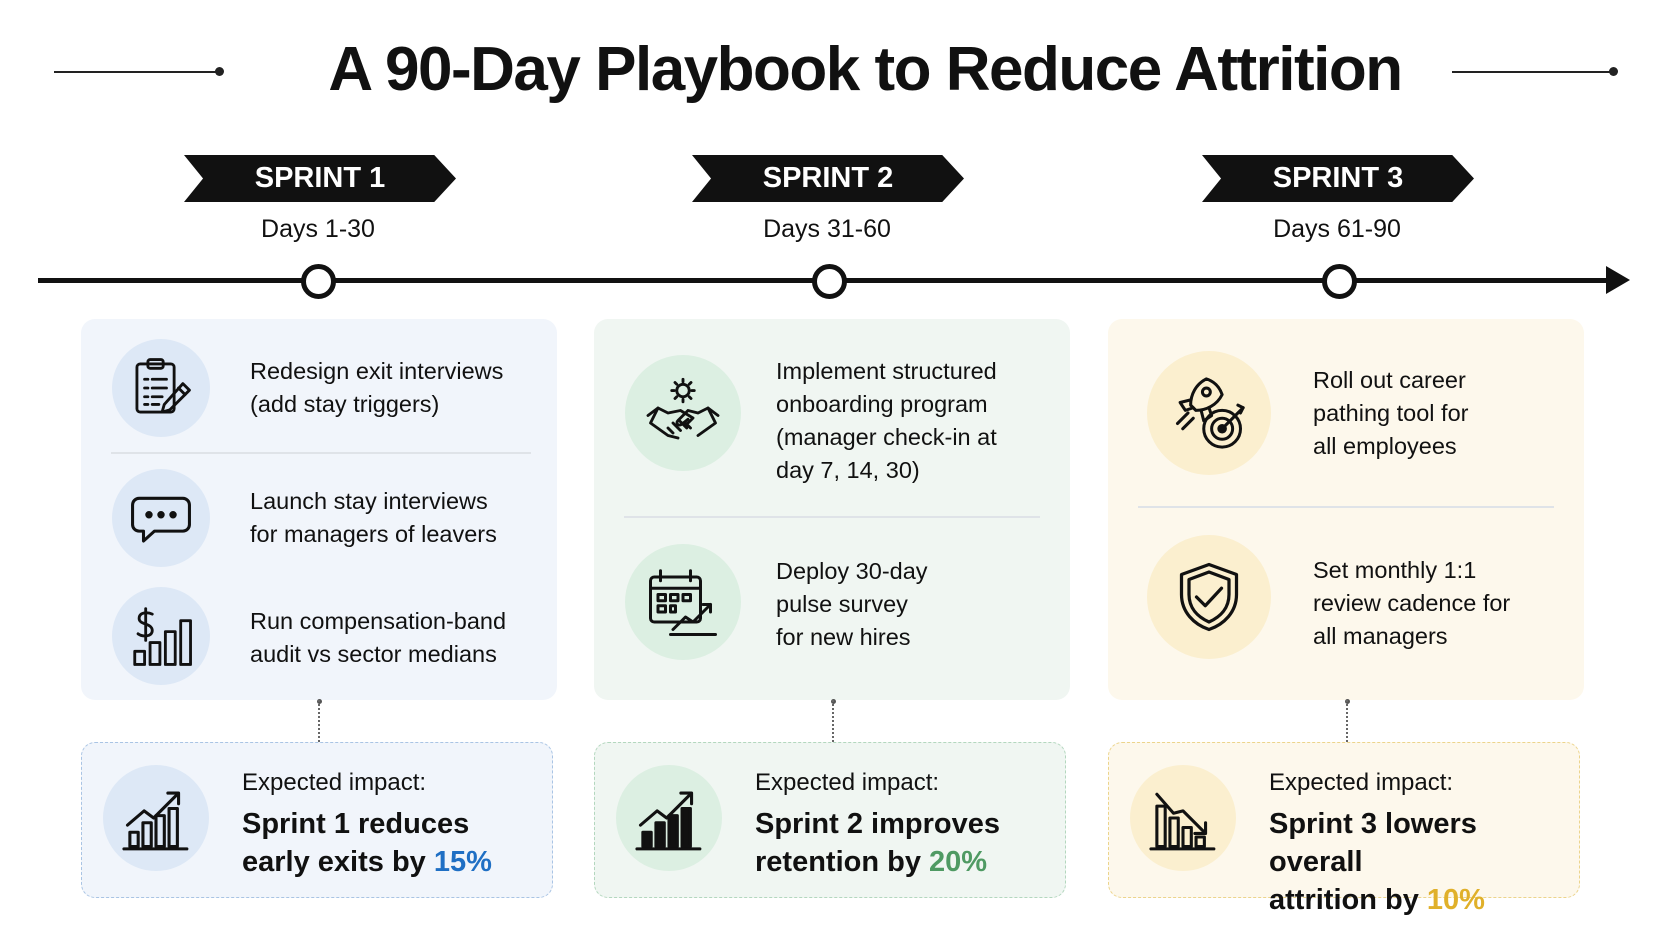 Image resolution: width=1672 pixels, height=941 pixels. I want to click on task-line: audit vs sector medians, so click(373, 654).